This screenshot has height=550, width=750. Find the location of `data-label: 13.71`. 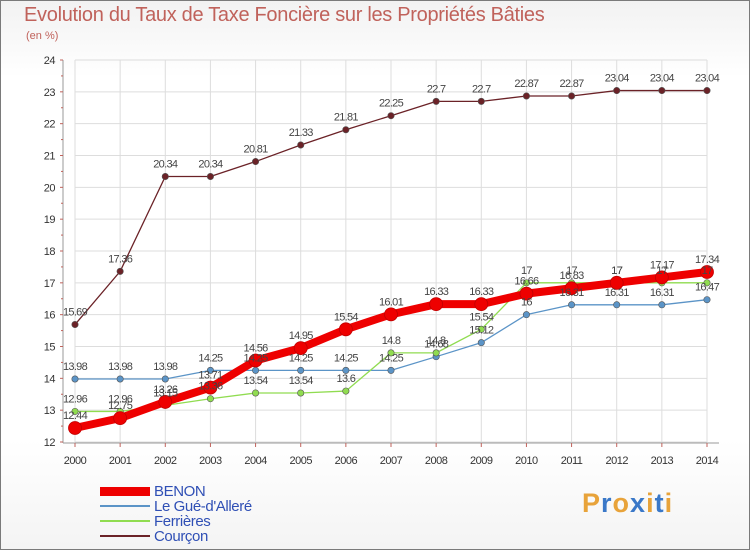

data-label: 13.71 is located at coordinates (210, 376).